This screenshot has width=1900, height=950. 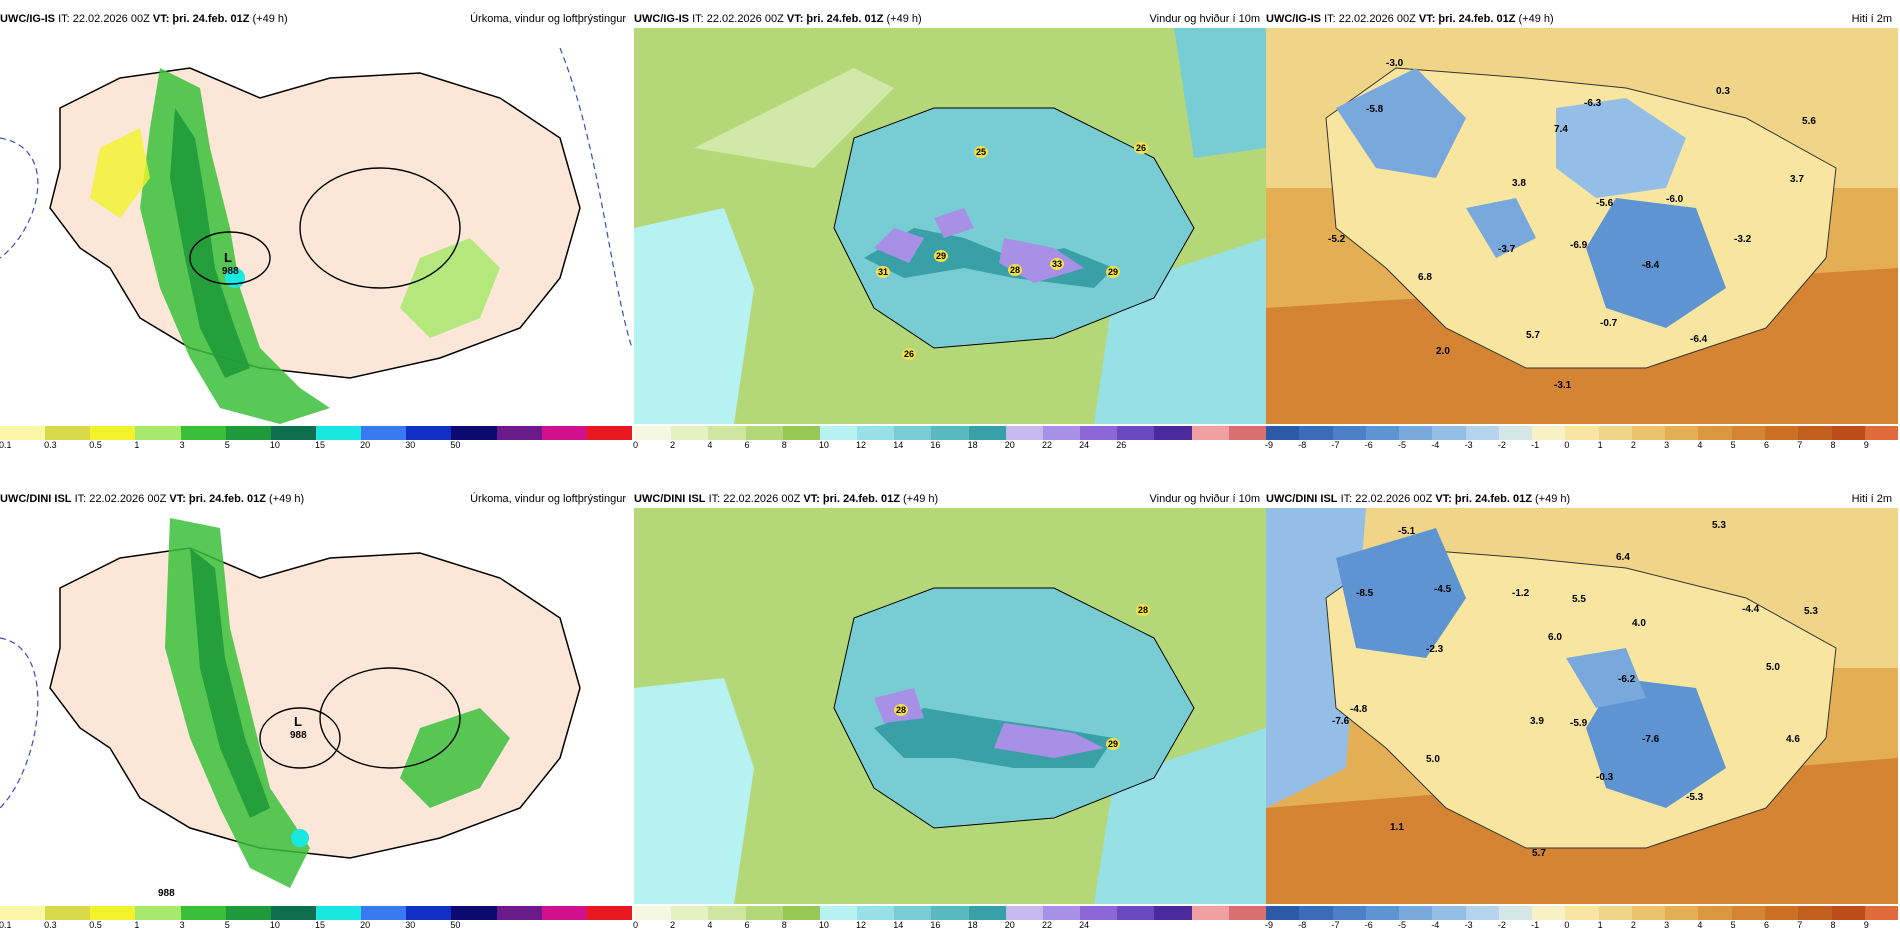 I want to click on colorbar-tick-label: 0, so click(x=636, y=445).